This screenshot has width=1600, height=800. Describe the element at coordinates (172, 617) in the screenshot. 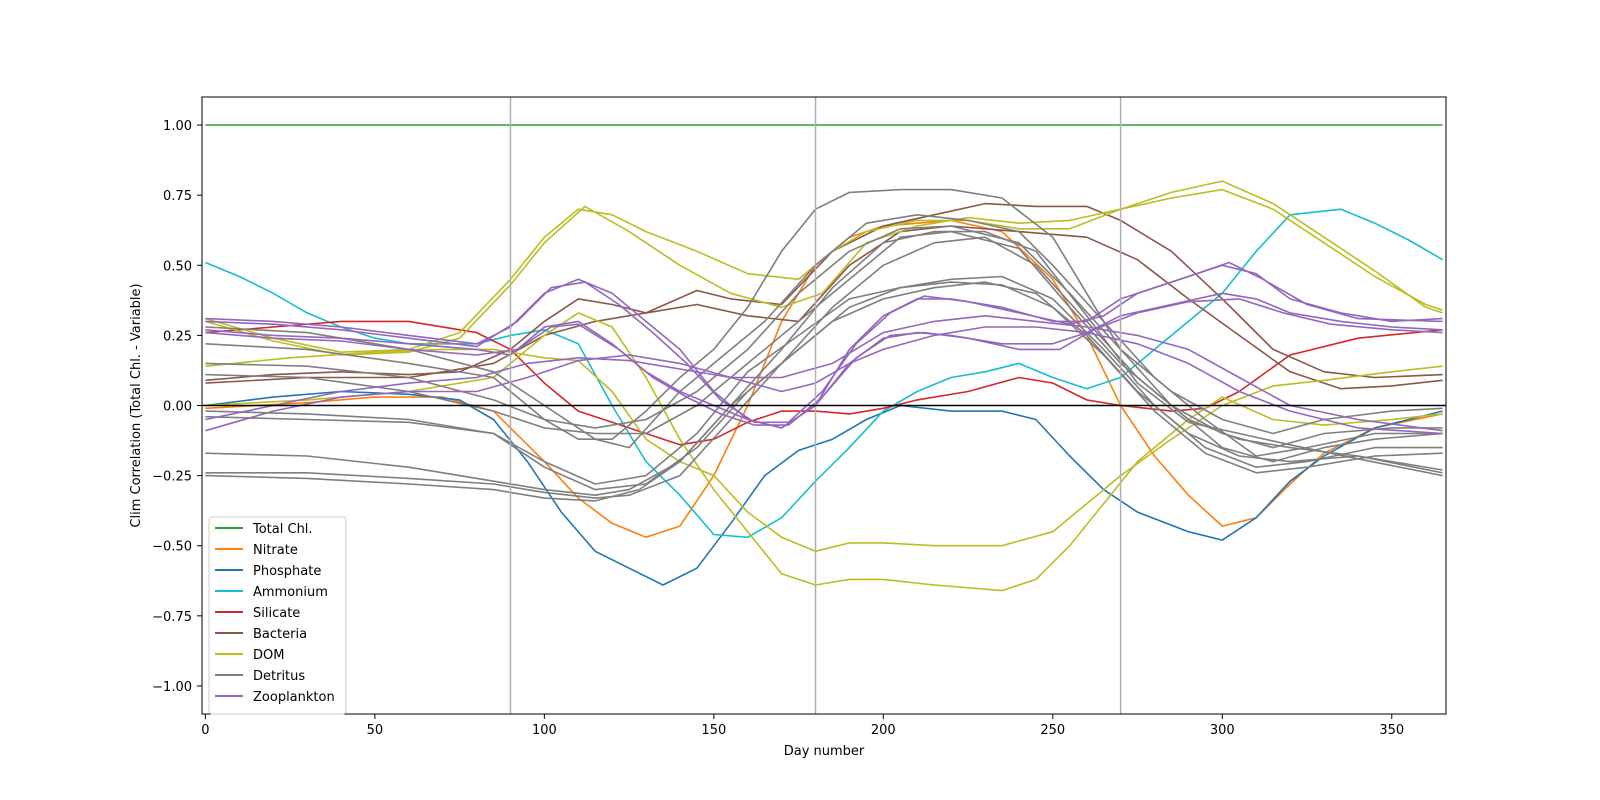

I see `y-tick-label: −0.75` at that location.